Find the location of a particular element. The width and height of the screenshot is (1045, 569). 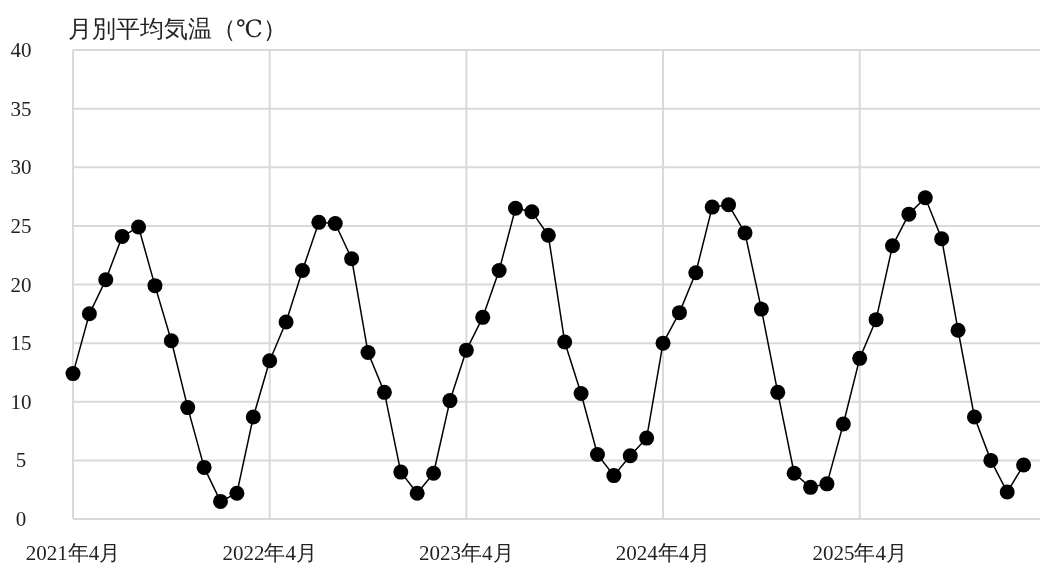

y-tick-label: 0 is located at coordinates (21, 519).